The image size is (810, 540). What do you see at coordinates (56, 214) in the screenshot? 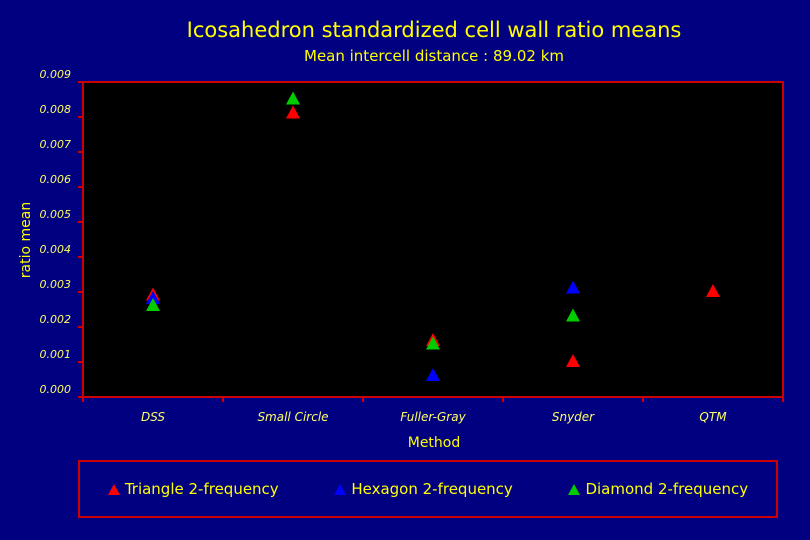
I see `y-tick-label: 0.005` at bounding box center [56, 214].